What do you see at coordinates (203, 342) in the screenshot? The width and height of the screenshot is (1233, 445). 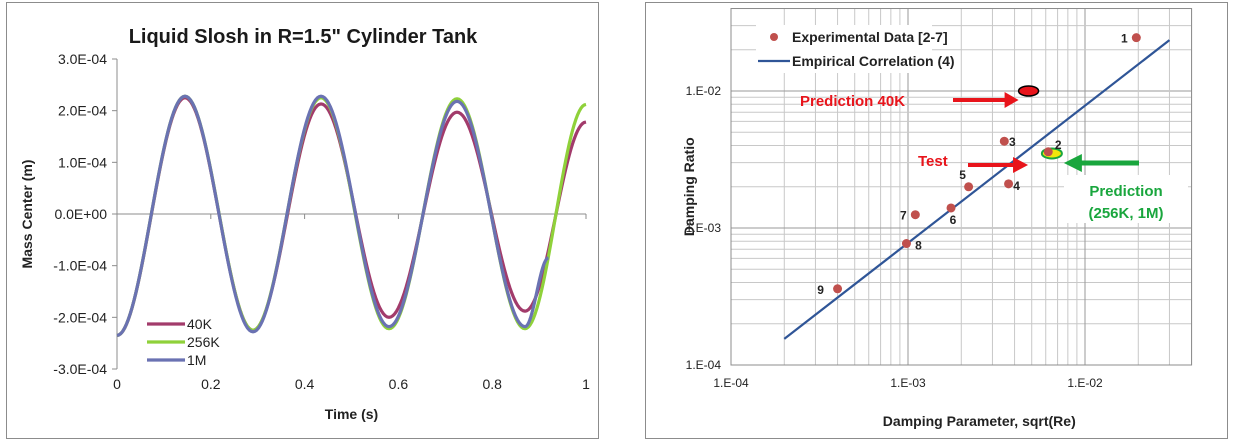 I see `legend-label: 256K` at bounding box center [203, 342].